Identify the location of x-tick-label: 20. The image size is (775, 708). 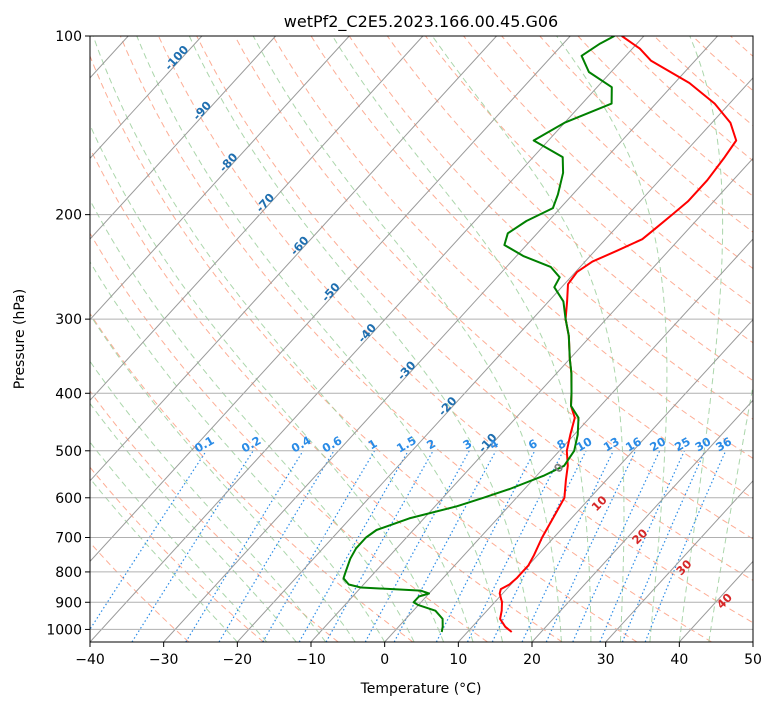
(532, 660).